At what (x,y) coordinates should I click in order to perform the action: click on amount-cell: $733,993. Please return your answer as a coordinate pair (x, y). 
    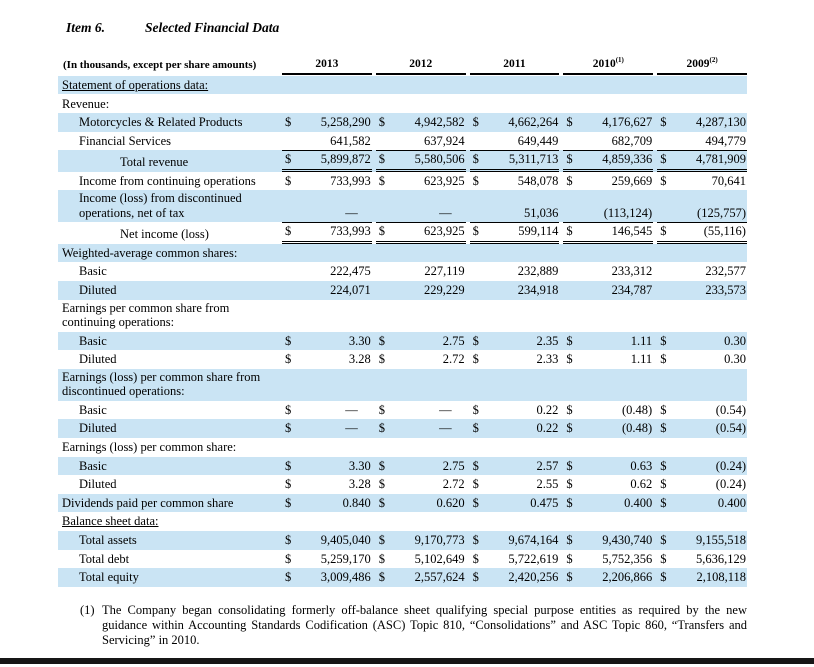
    Looking at the image, I should click on (325, 233).